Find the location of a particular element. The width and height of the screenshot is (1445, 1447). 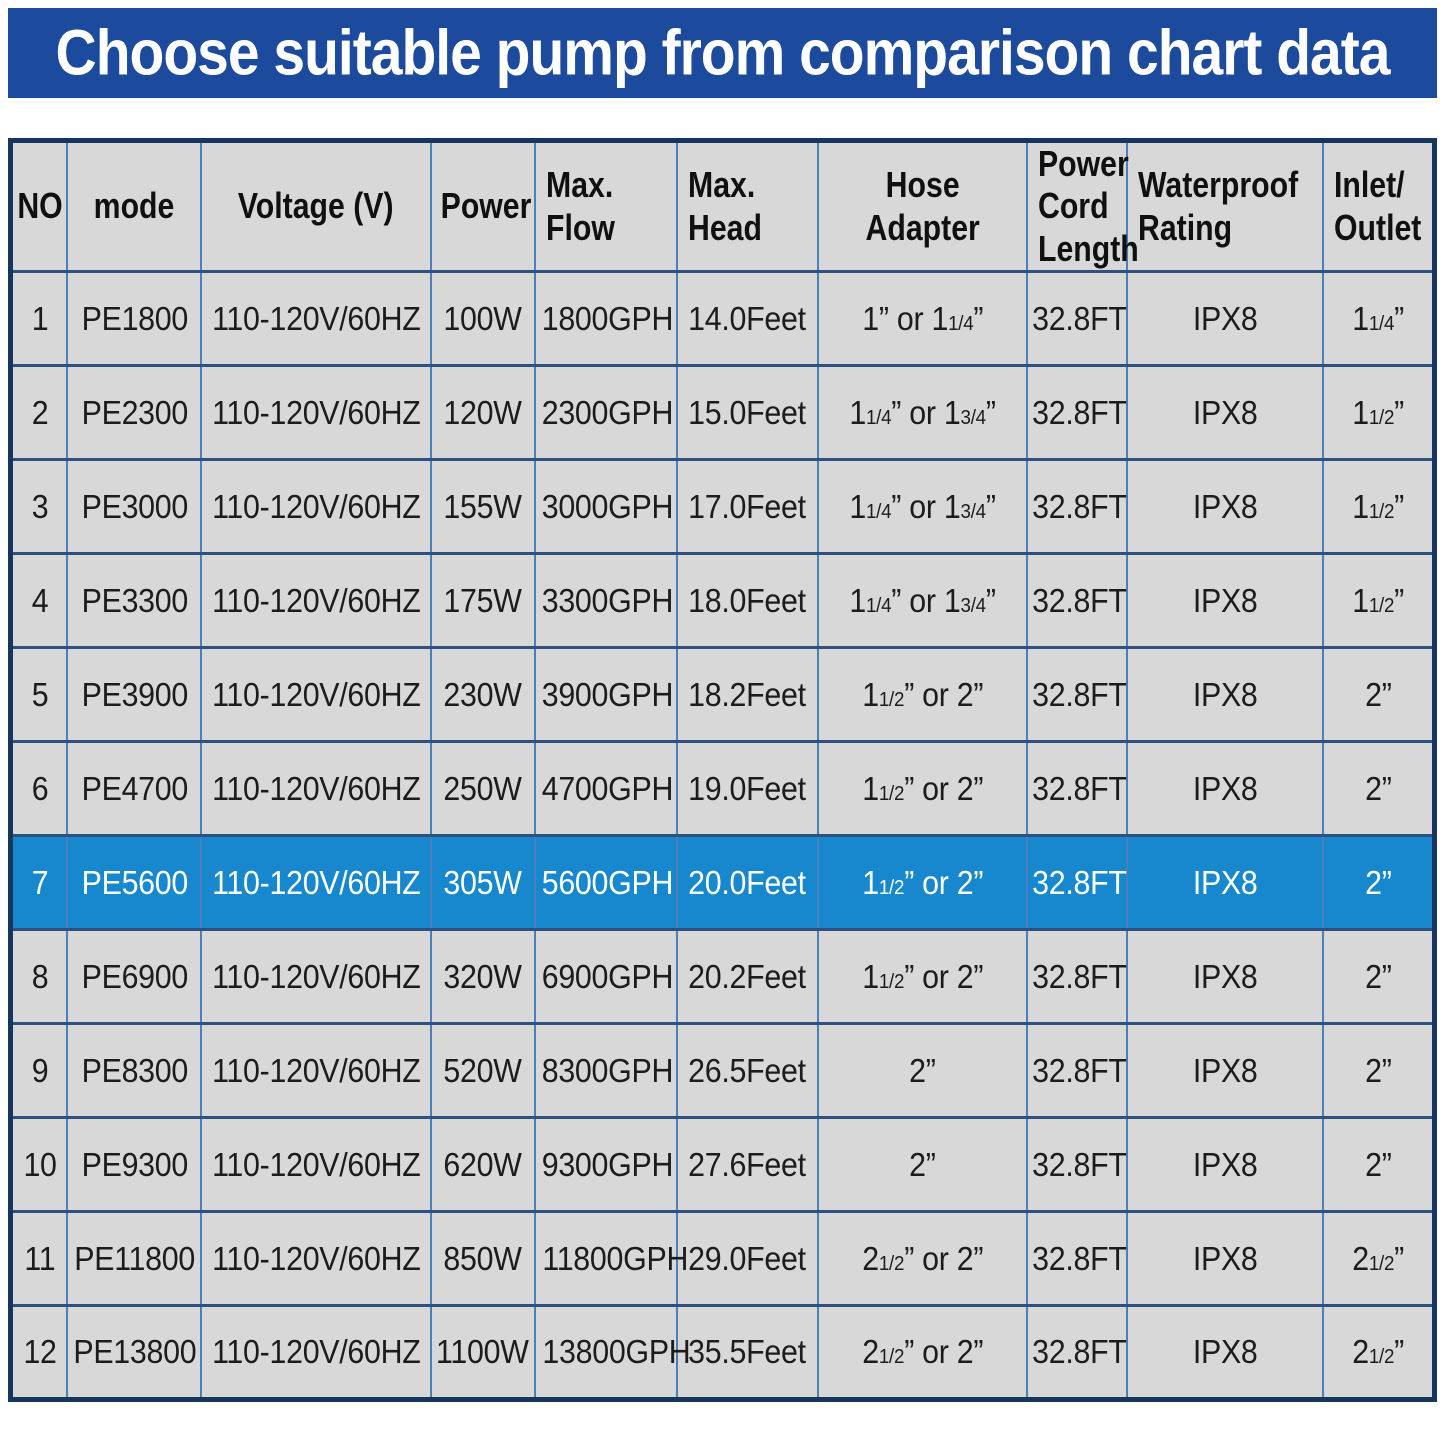

cell-mode: PE4700 is located at coordinates (134, 789).